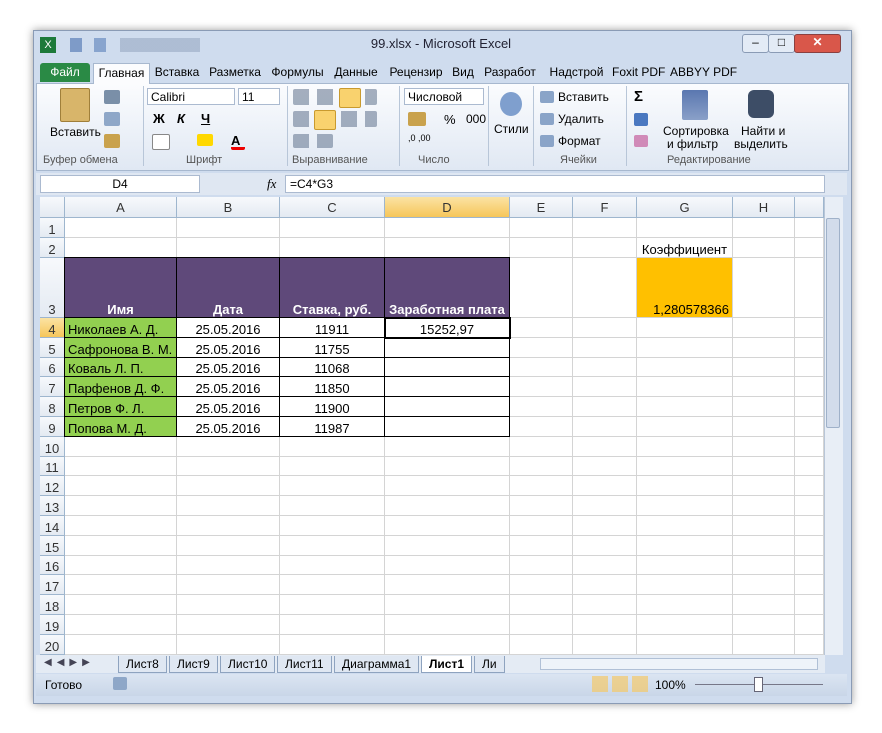  I want to click on autosum-button: Σ, so click(639, 96).